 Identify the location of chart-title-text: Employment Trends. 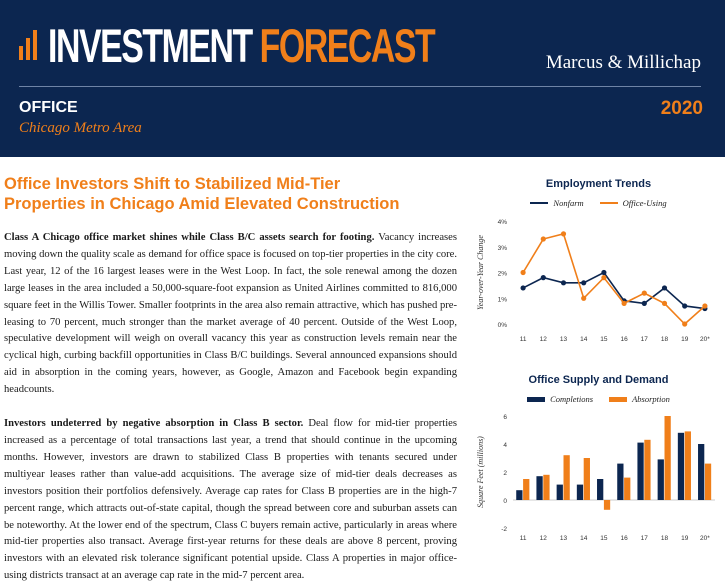
(598, 184).